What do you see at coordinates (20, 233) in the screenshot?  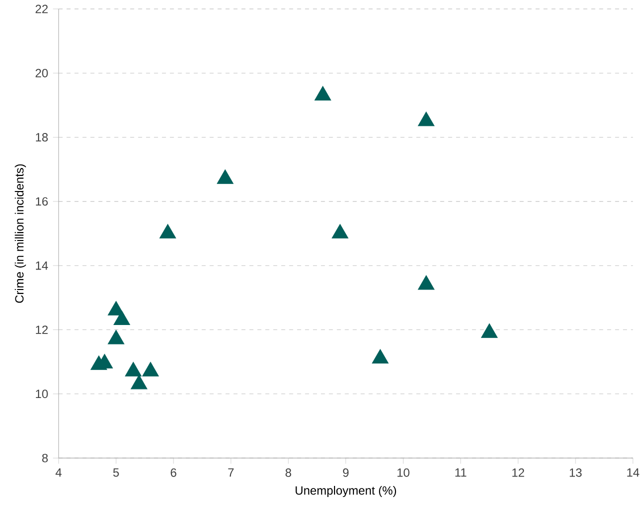 I see `y-axis-title: Crime (in million incidents)` at bounding box center [20, 233].